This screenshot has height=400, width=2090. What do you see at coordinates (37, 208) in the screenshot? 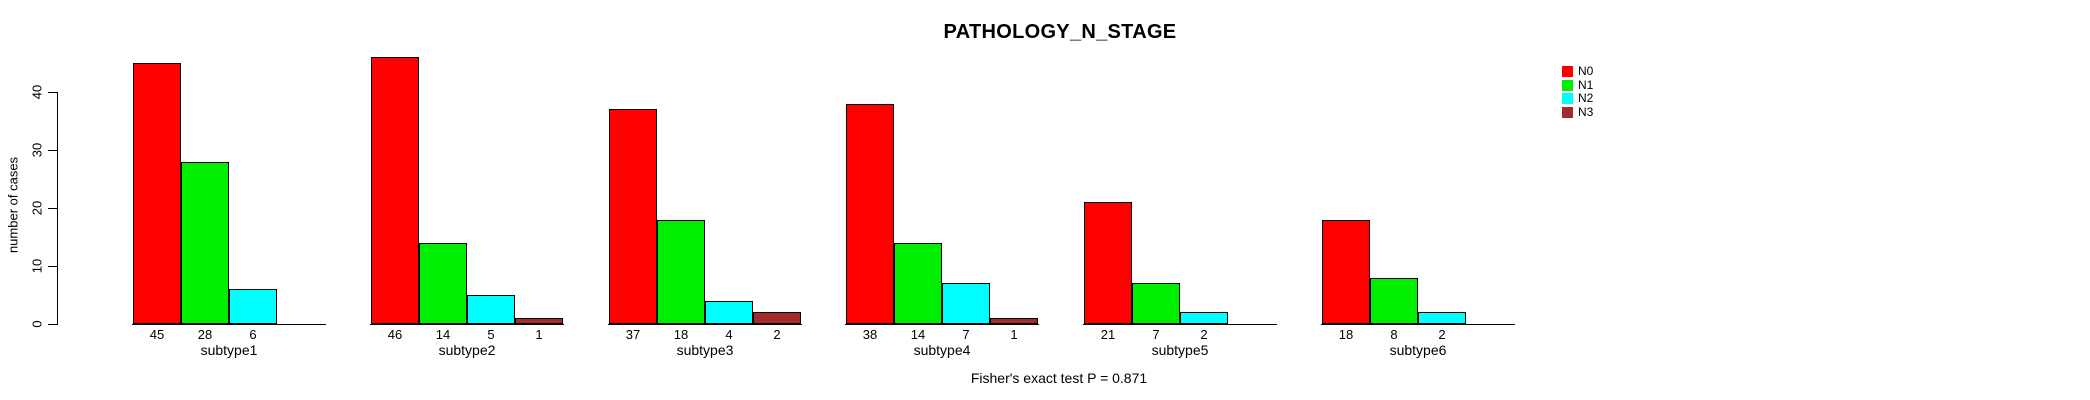
I see `y-axis-tick-label: 20` at bounding box center [37, 208].